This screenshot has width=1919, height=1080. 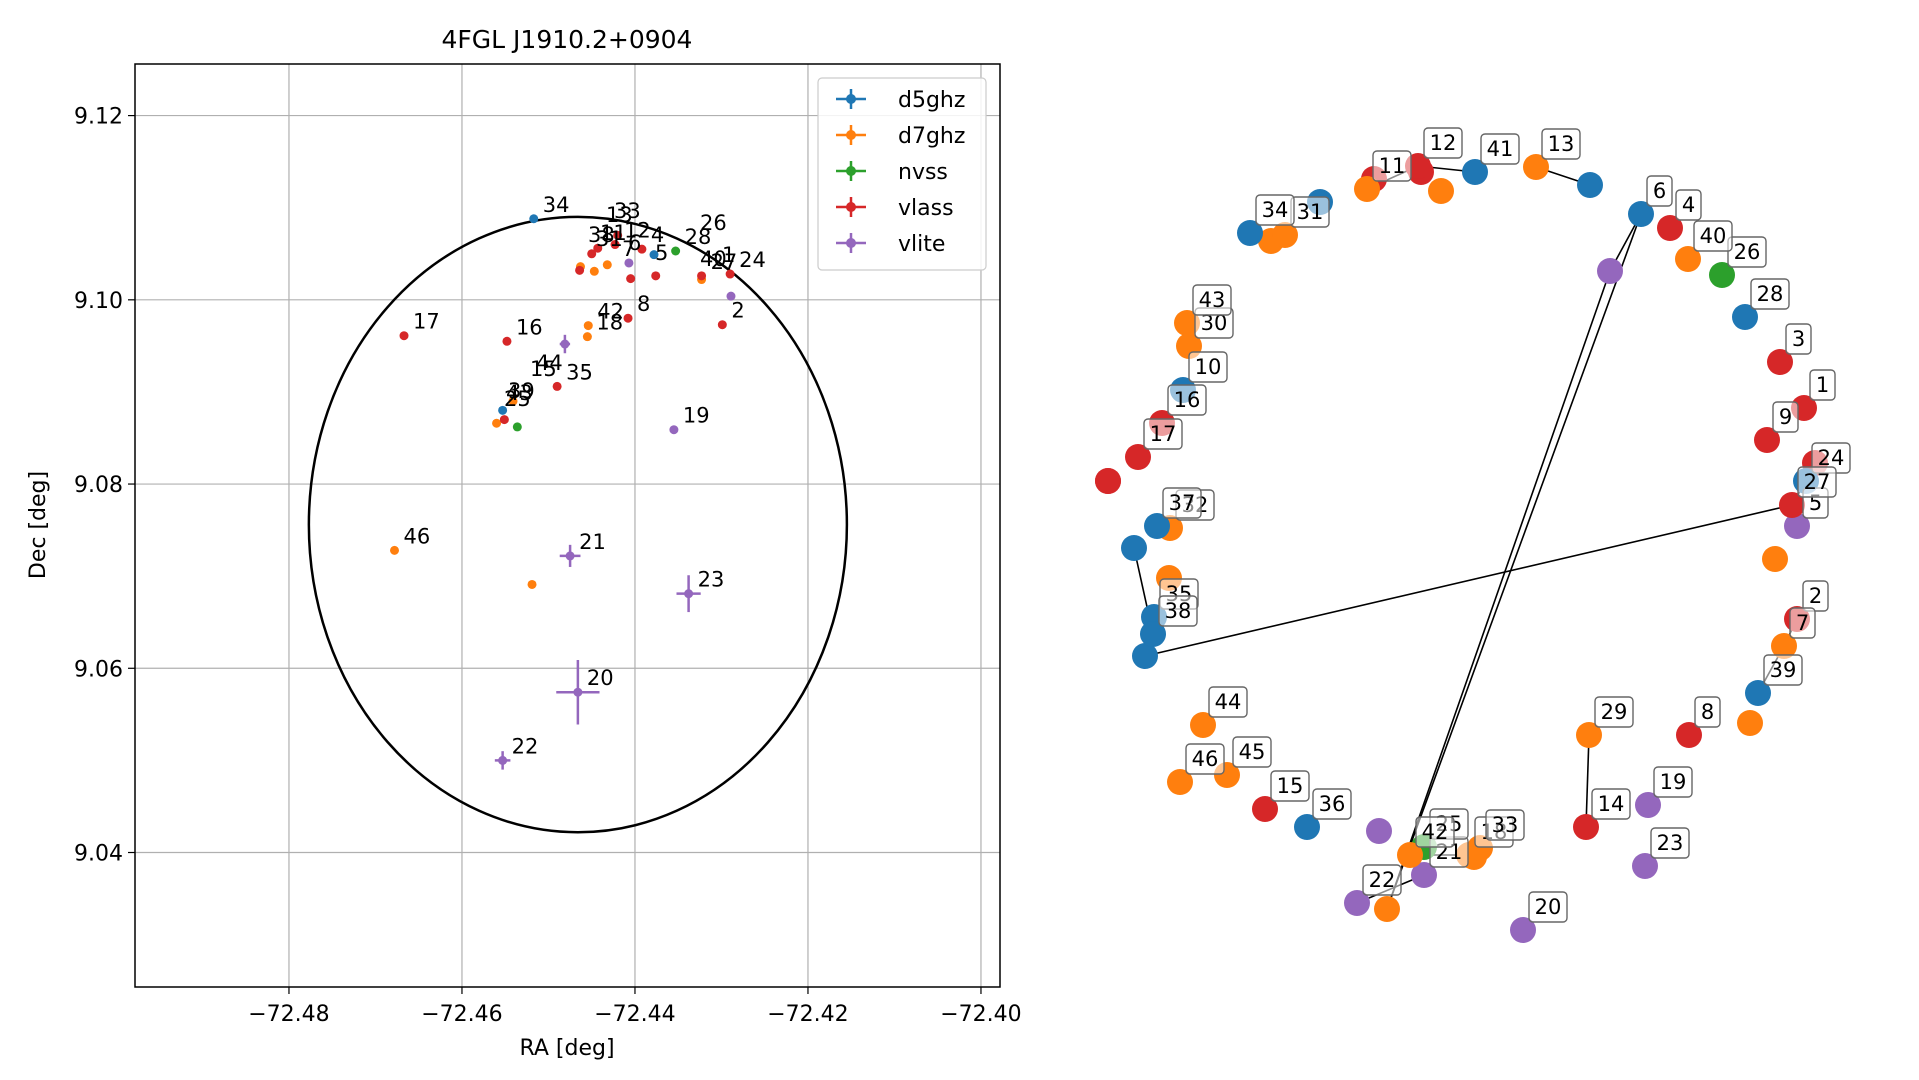 I want to click on network-node-label: 3, so click(x=1798, y=339).